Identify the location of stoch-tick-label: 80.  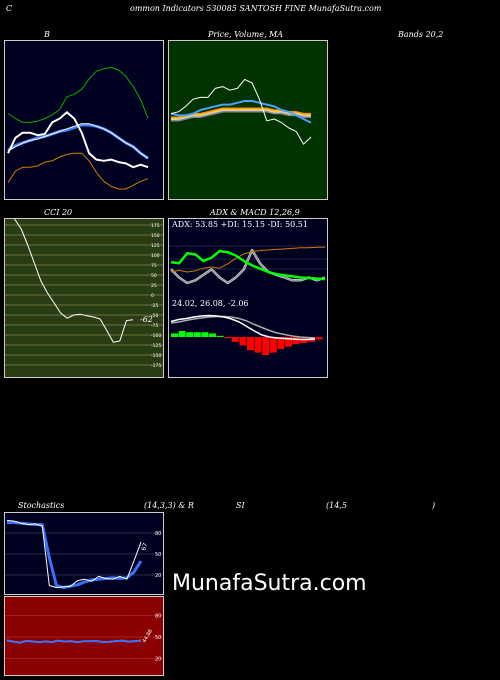
(158, 534).